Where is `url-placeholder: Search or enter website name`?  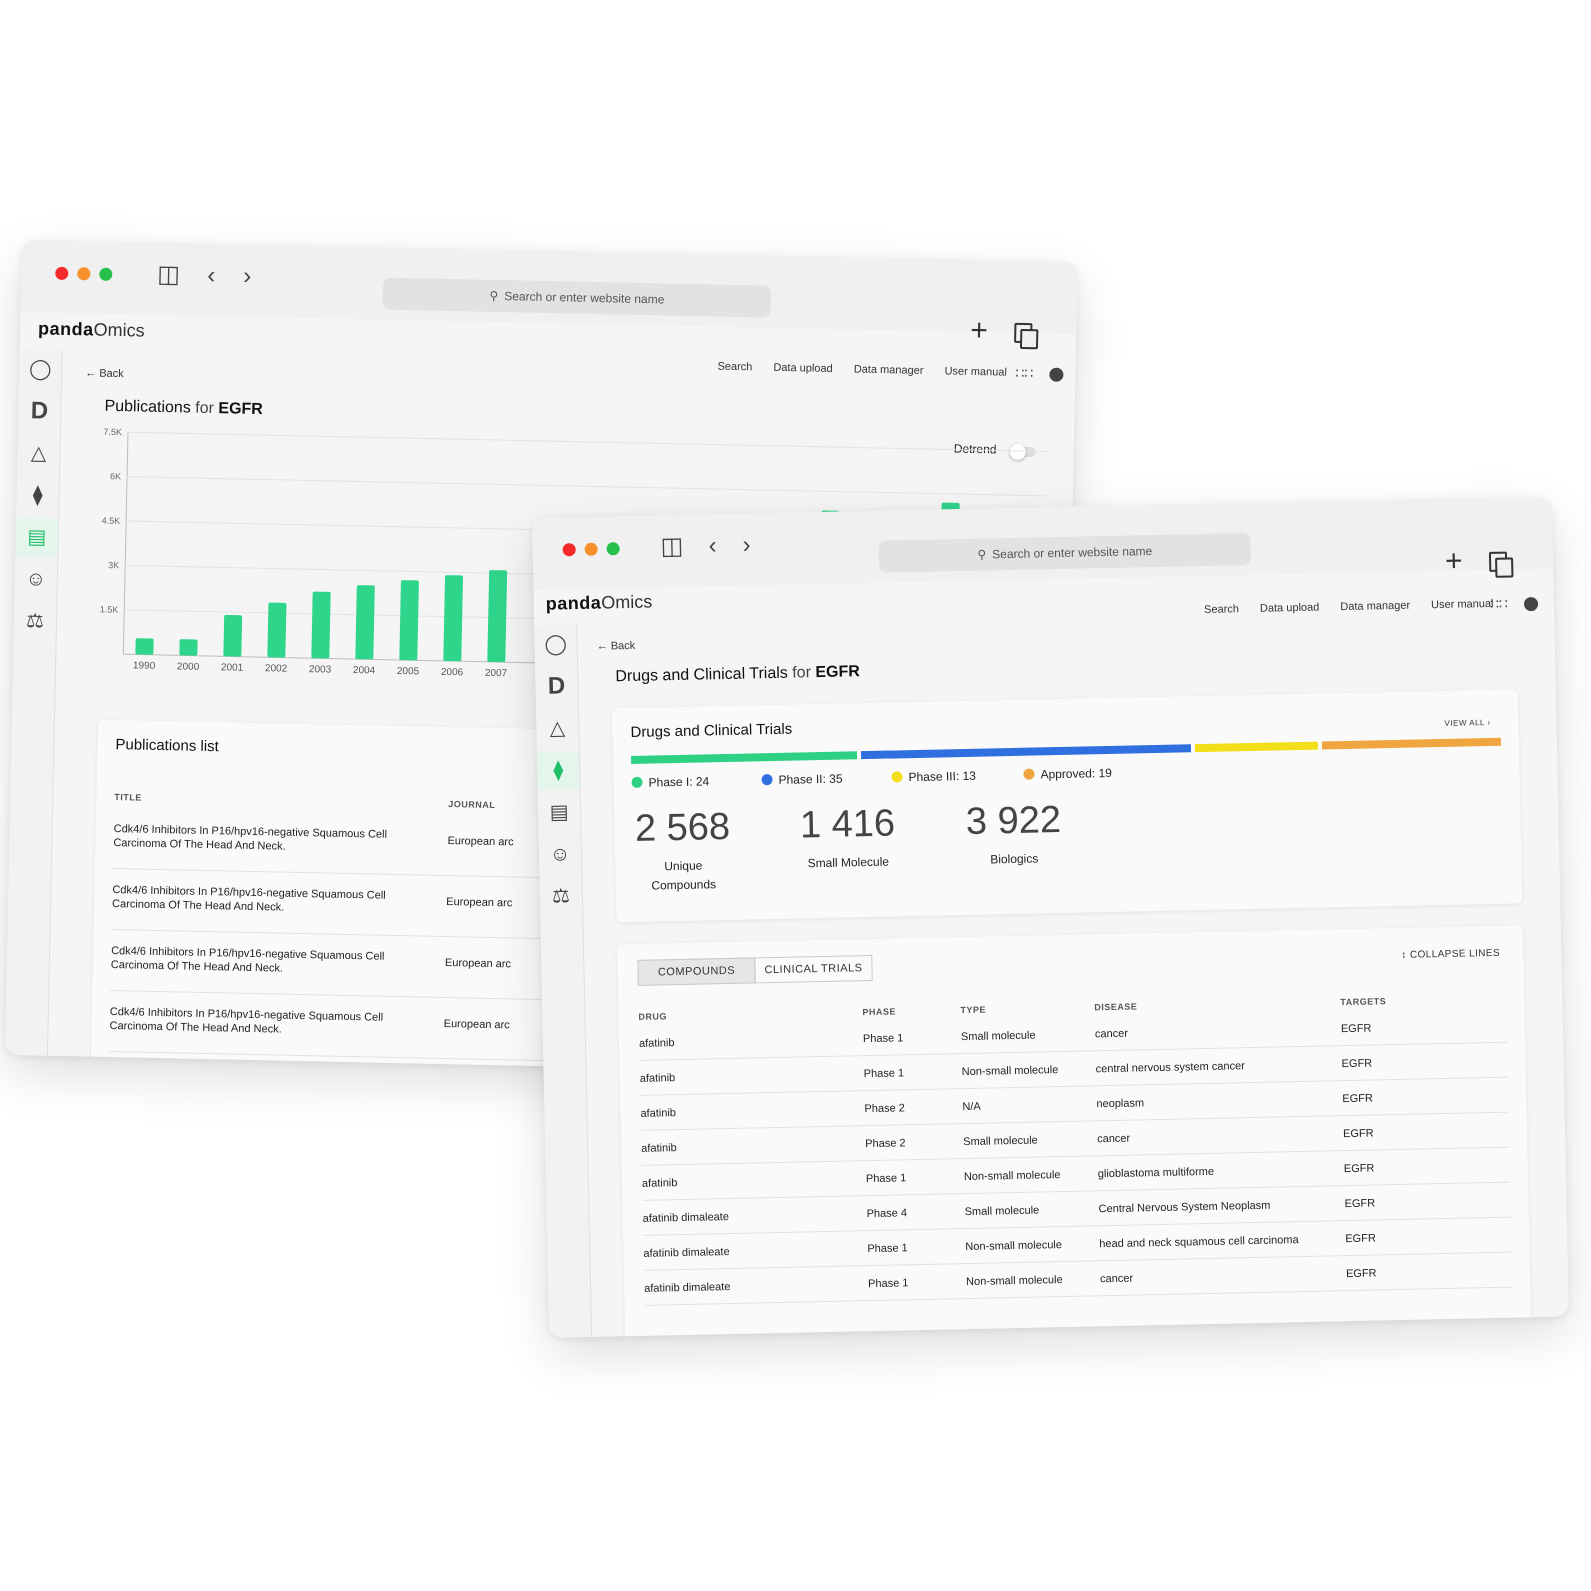
url-placeholder: Search or enter website name is located at coordinates (584, 298).